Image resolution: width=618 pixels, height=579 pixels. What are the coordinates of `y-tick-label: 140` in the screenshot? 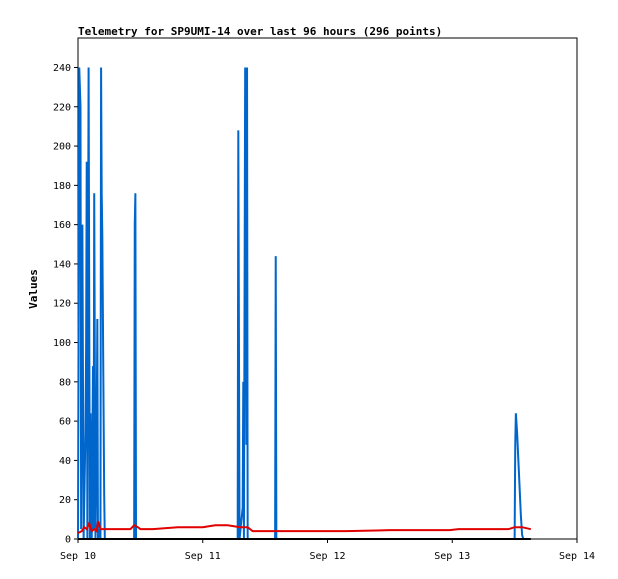 It's located at (62, 264).